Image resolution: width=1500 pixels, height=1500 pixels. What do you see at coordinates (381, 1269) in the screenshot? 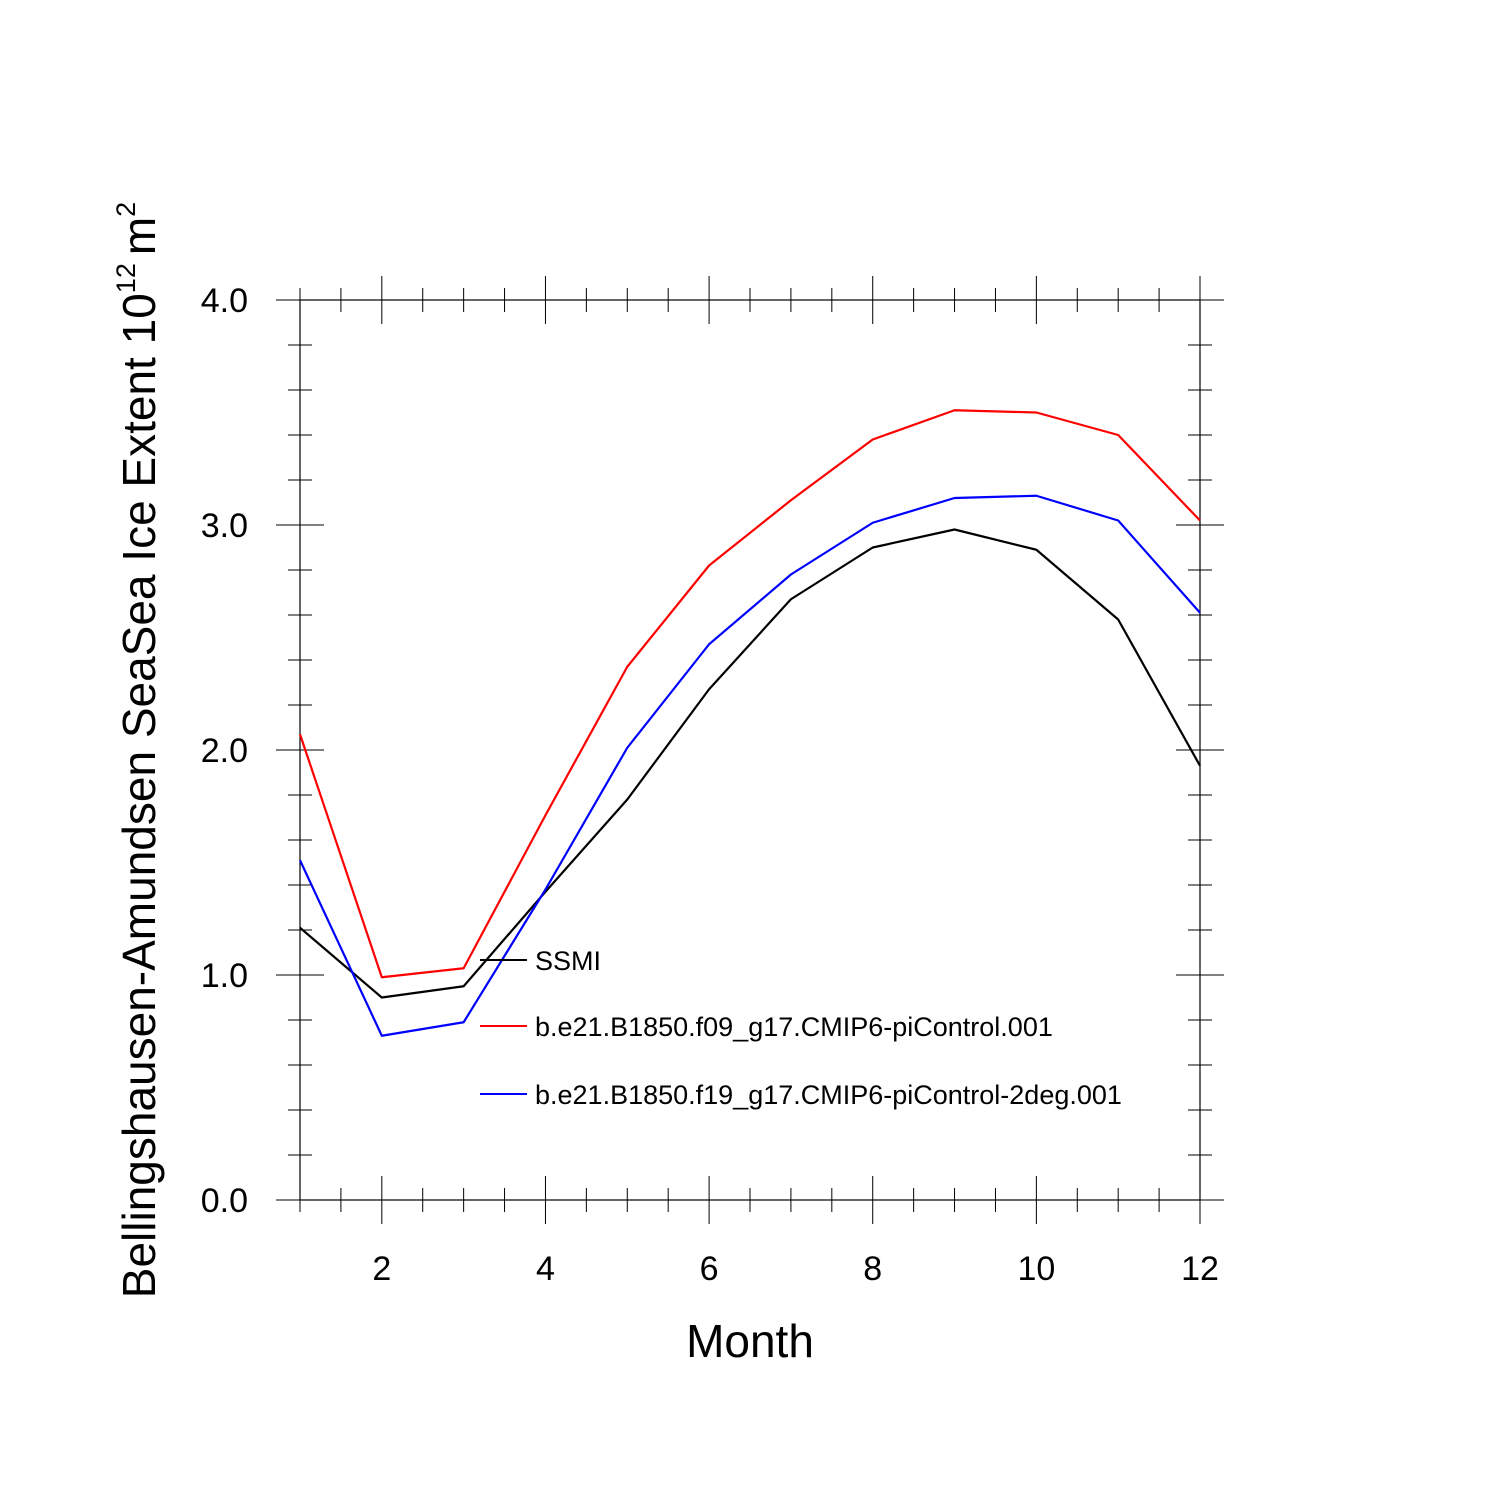
I see `x-tick-label: 2` at bounding box center [381, 1269].